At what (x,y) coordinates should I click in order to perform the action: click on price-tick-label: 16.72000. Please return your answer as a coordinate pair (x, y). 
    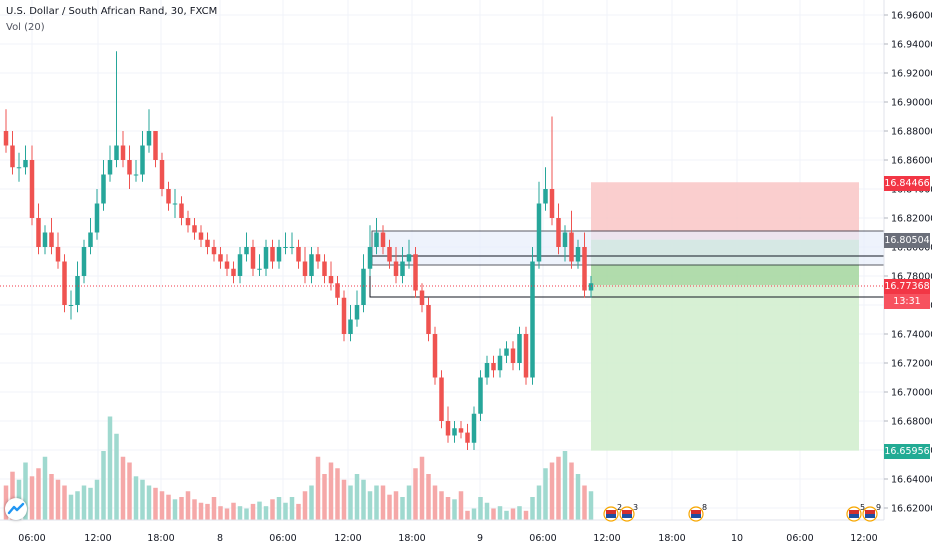
    Looking at the image, I should click on (911, 364).